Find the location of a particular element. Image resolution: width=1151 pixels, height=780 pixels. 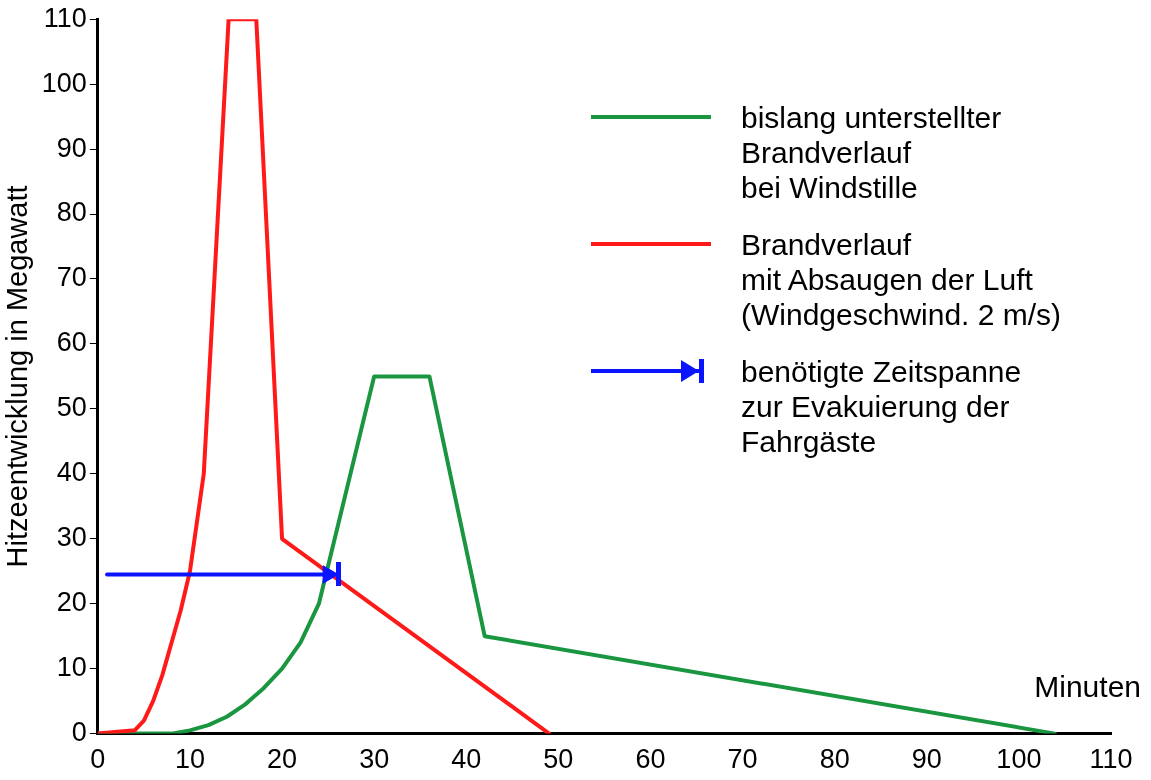

x-axis-title: Minuten is located at coordinates (1087, 686).